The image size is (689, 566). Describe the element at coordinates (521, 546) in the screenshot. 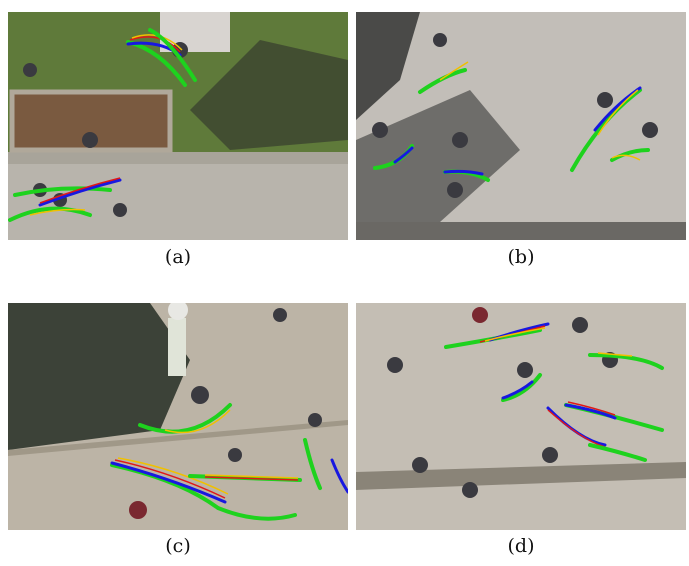

I see `panel-label: (d)` at that location.